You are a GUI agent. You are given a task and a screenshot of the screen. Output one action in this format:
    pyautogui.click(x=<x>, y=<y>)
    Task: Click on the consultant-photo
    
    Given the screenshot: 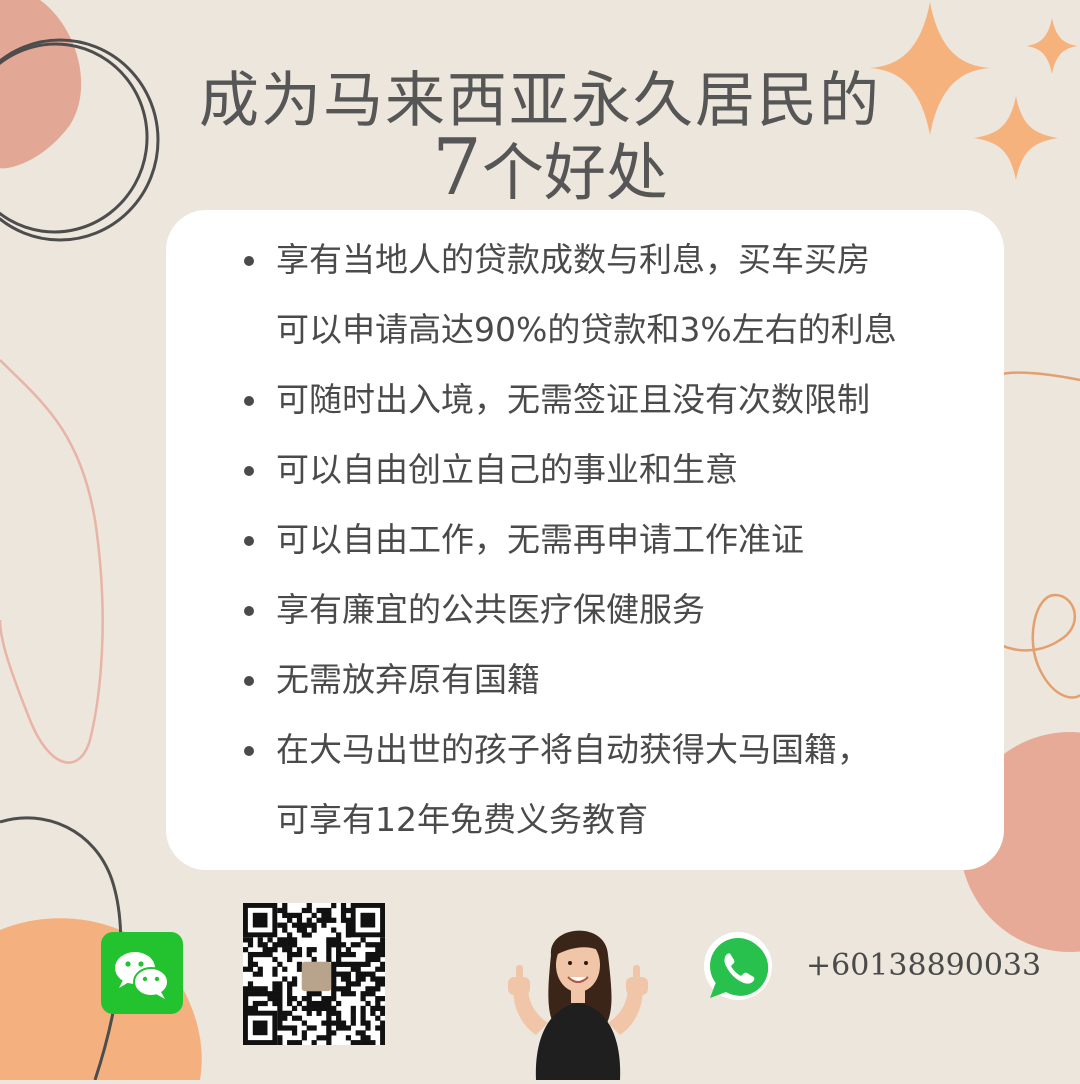 What is the action you would take?
    pyautogui.click(x=577, y=997)
    